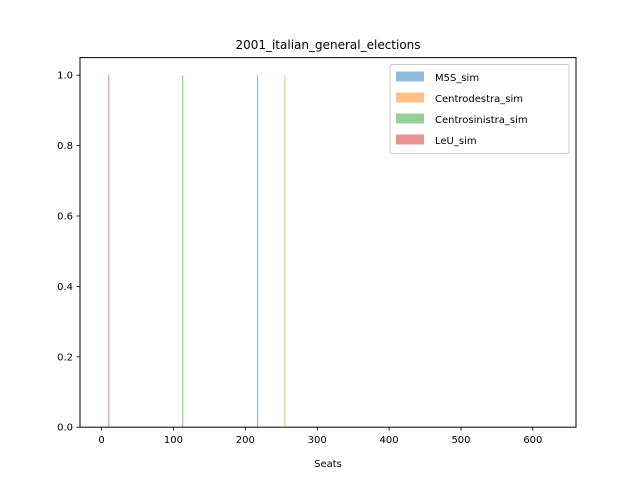  Describe the element at coordinates (317, 440) in the screenshot. I see `x-tick-label: 300` at that location.